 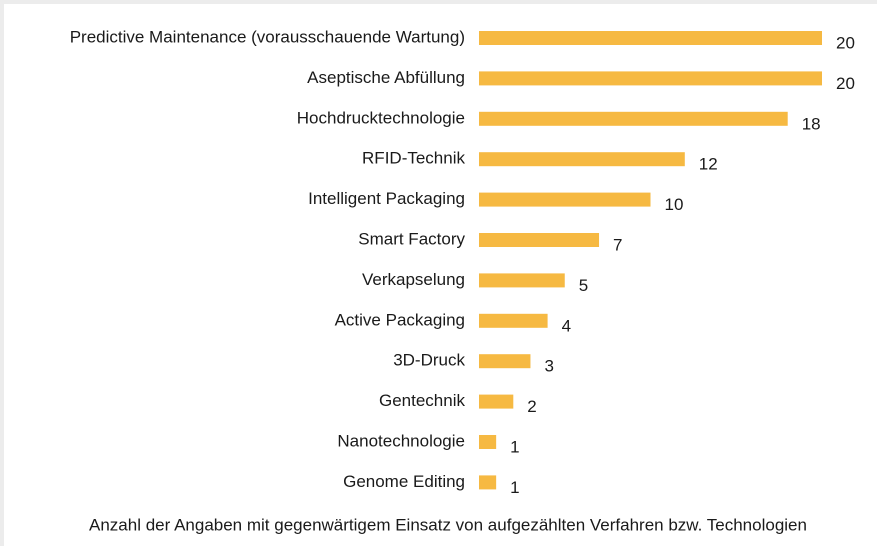 What do you see at coordinates (413, 279) in the screenshot?
I see `category-label: Verkapselung` at bounding box center [413, 279].